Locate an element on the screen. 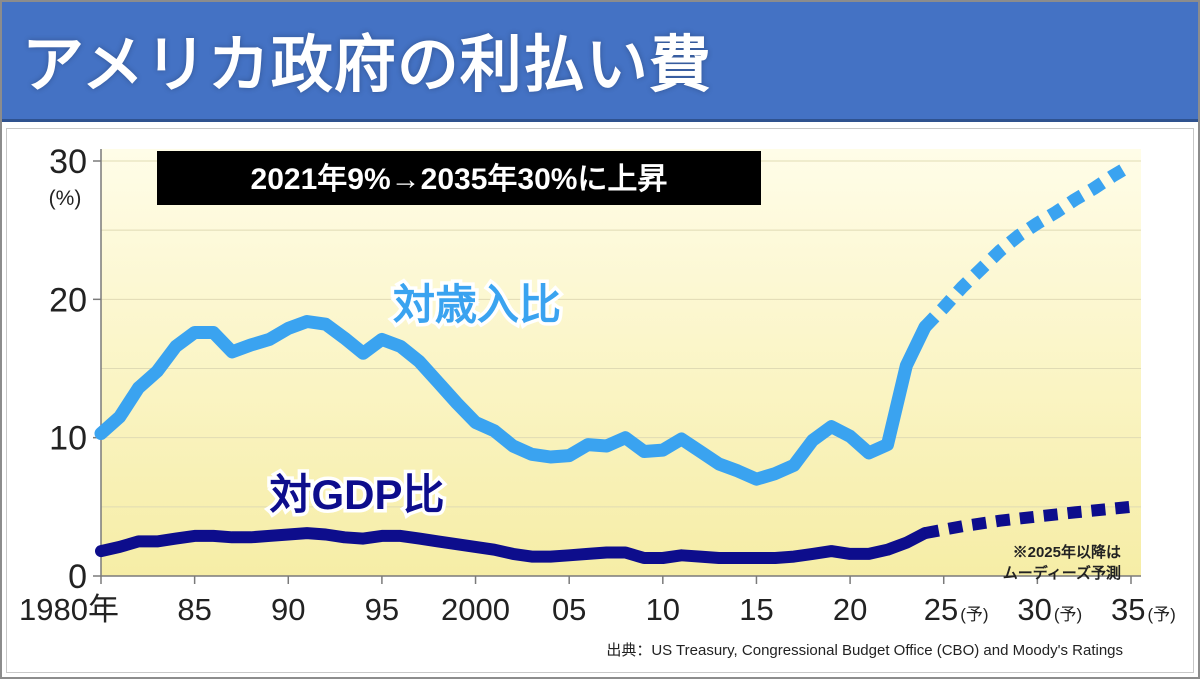  projection-note-line-2: ムーディーズ予測 is located at coordinates (1062, 573).